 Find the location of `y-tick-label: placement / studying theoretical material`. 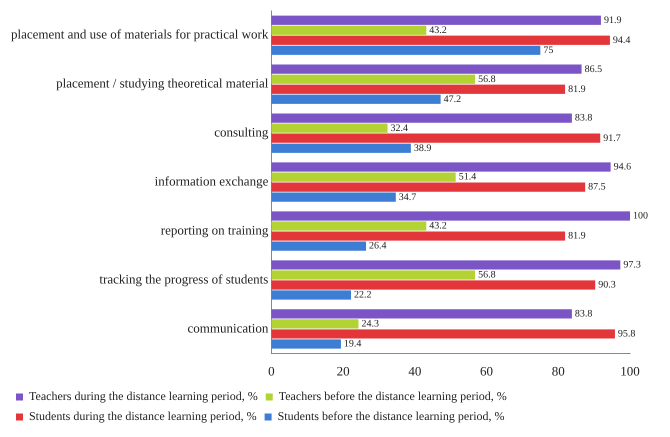

y-tick-label: placement / studying theoretical material is located at coordinates (162, 83).